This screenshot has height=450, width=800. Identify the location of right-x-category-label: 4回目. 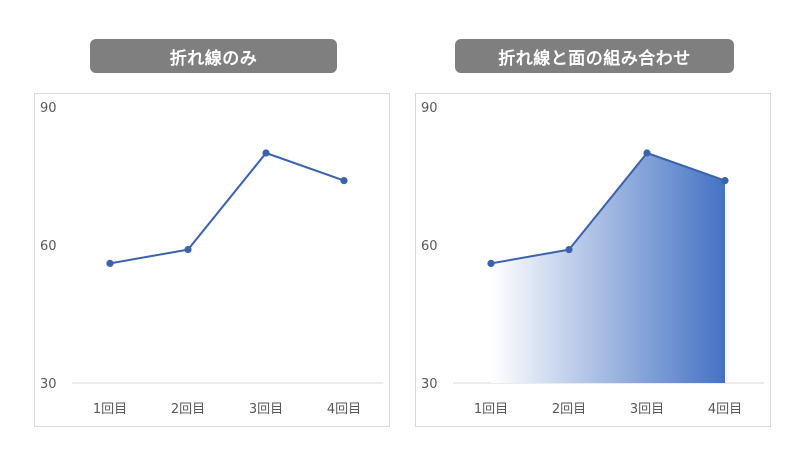
(725, 409).